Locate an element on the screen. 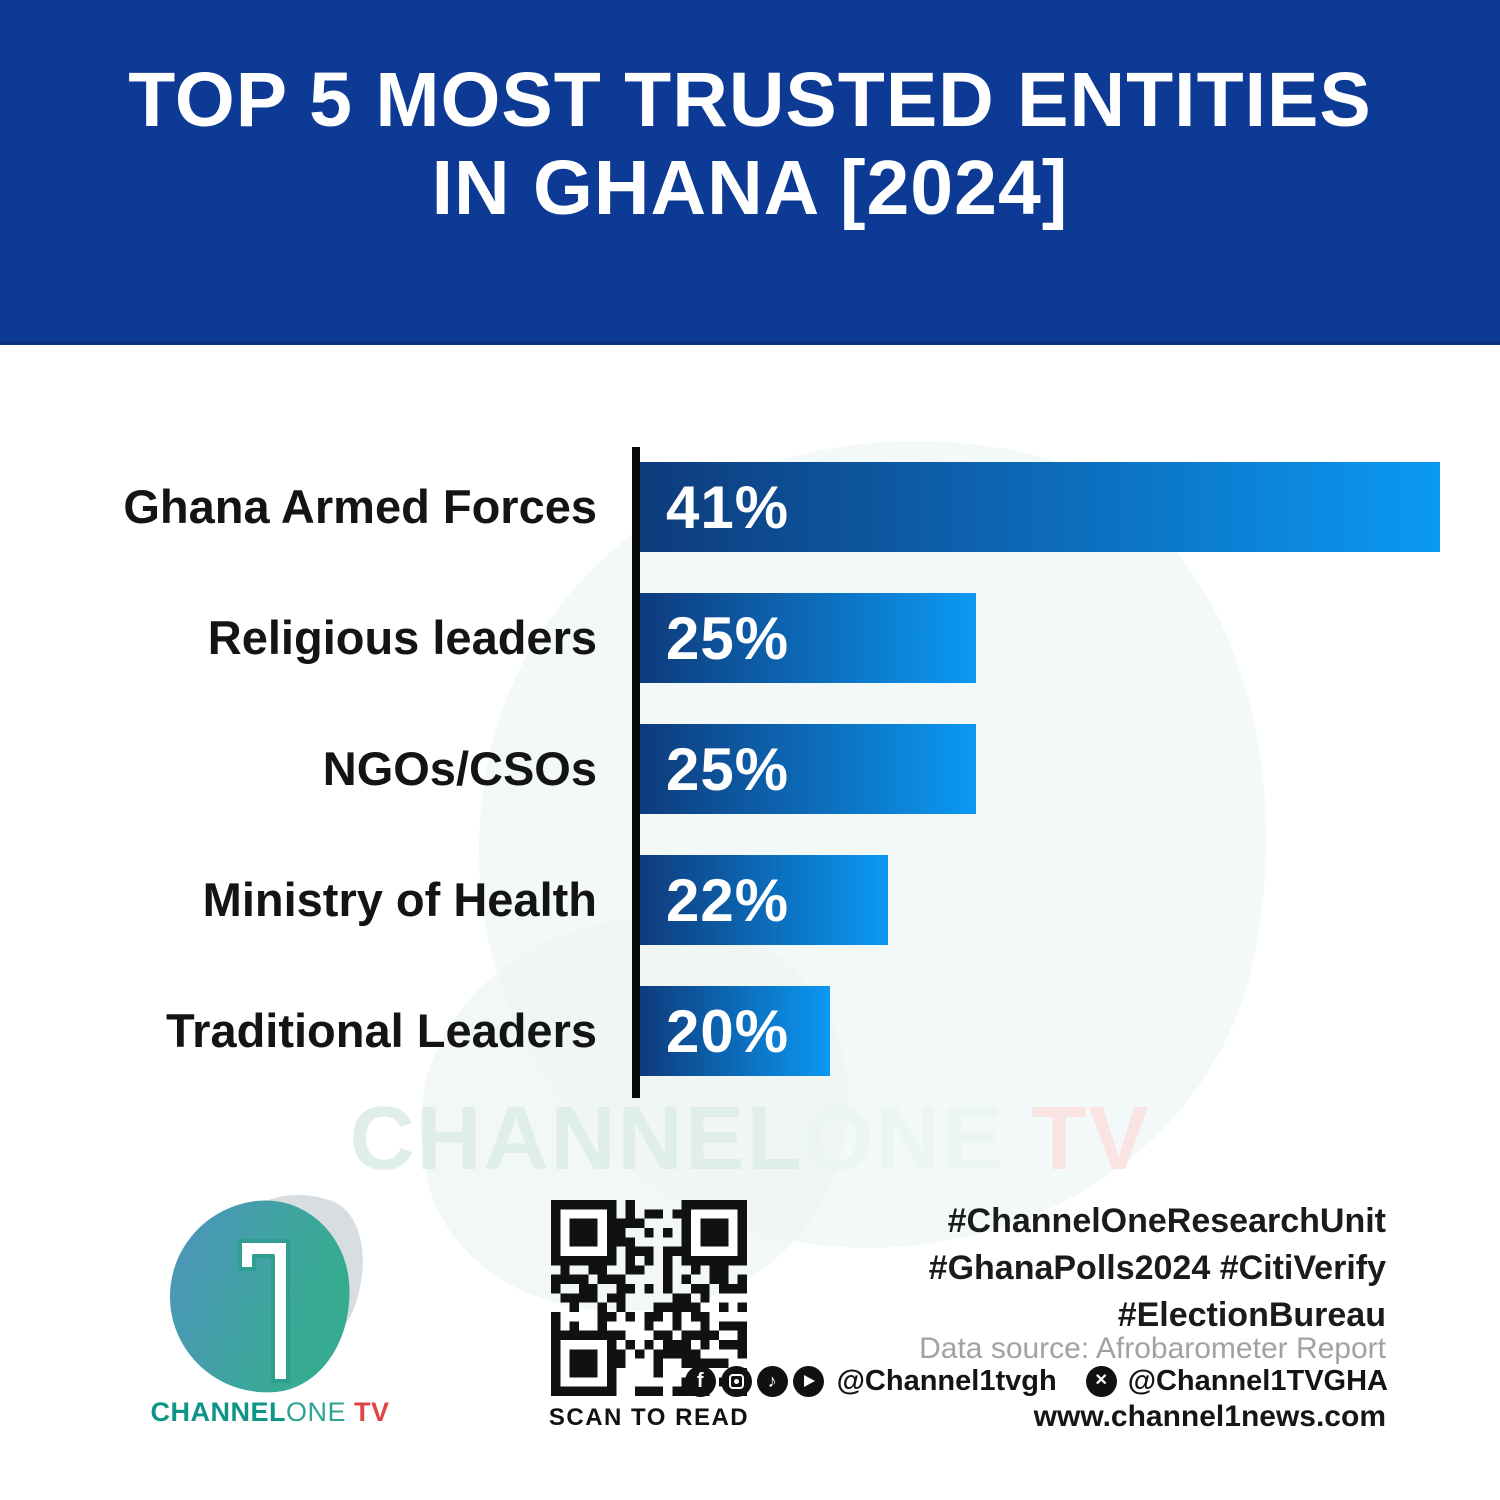  watermark-tv: TV is located at coordinates (1077, 1139).